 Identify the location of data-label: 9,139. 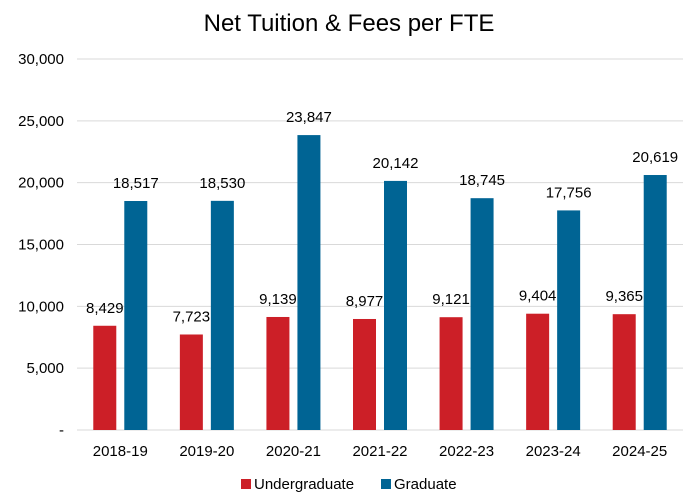
(278, 299).